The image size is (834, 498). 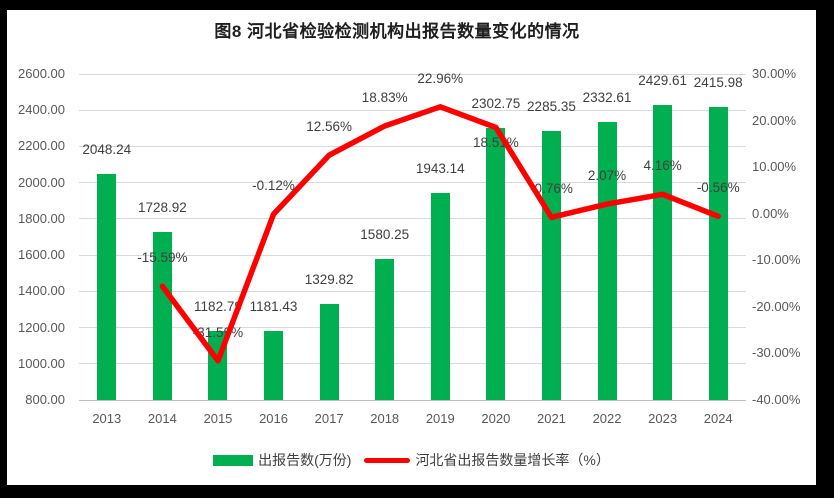 What do you see at coordinates (305, 460) in the screenshot?
I see `legend-label-bars: 出报告数(万份)` at bounding box center [305, 460].